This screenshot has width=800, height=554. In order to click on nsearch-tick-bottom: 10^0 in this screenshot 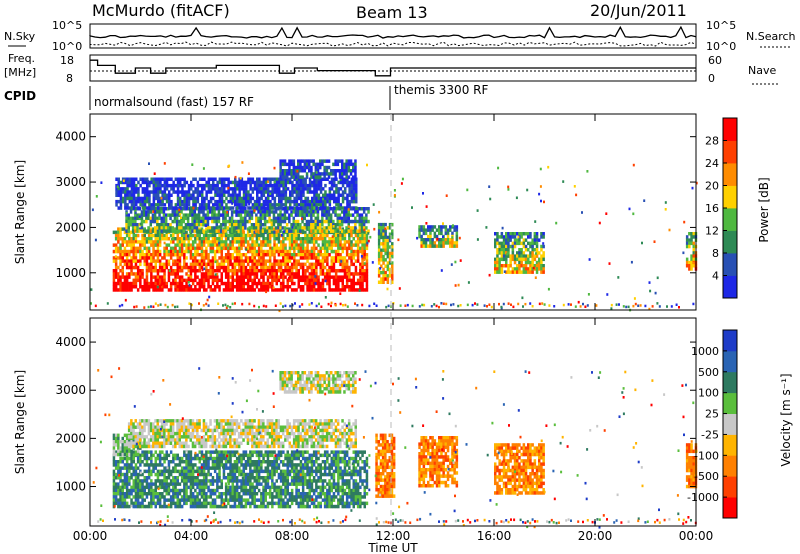, I will do `click(721, 46)`.